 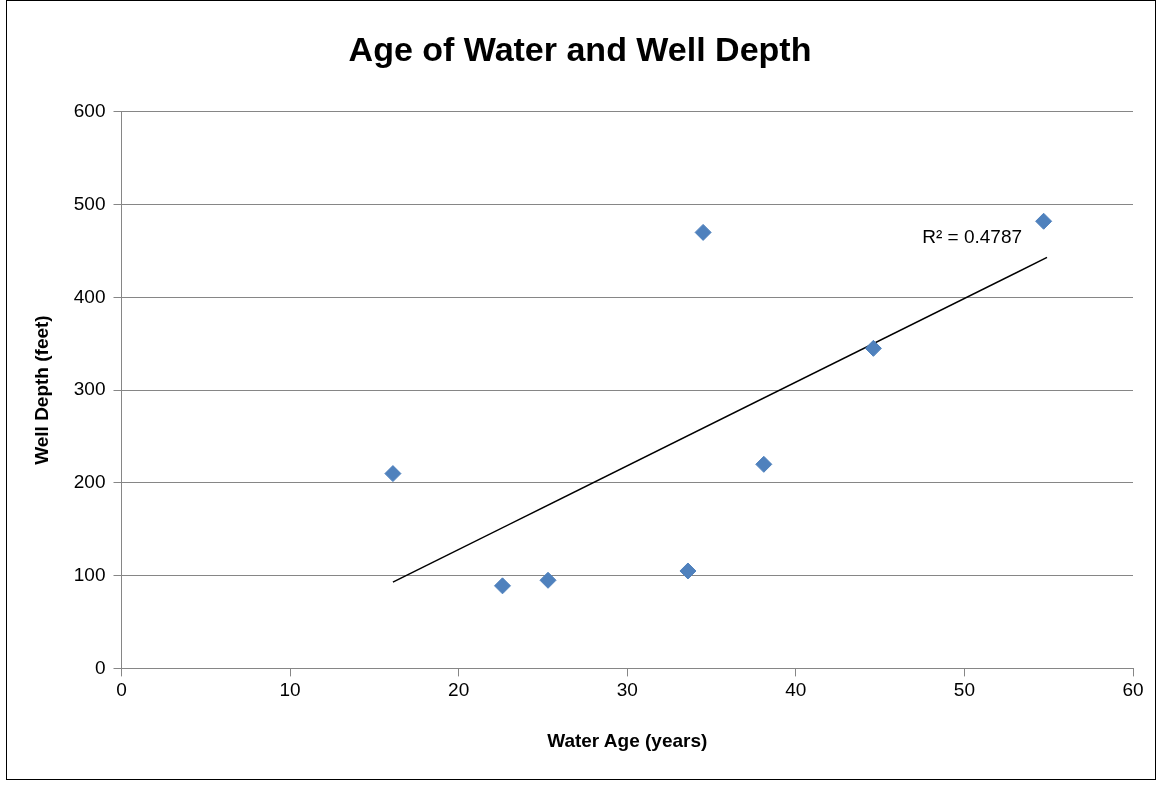 I want to click on x-tick-label: 0, so click(x=121, y=690).